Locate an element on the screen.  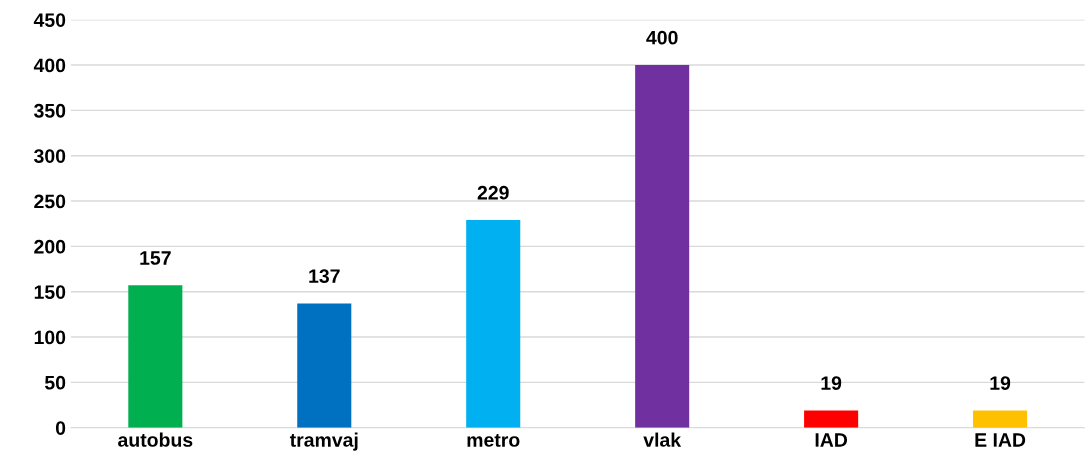
y-tick-label: 250 is located at coordinates (50, 201).